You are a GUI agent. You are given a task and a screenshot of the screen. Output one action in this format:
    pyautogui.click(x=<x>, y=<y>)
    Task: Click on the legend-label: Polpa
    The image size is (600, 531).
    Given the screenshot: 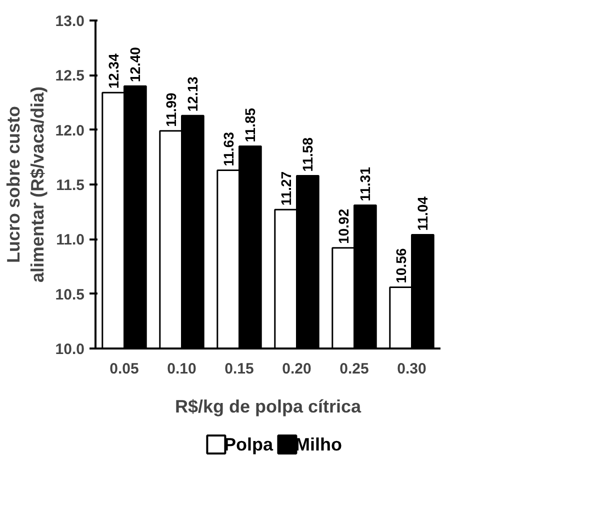 What is the action you would take?
    pyautogui.click(x=249, y=444)
    